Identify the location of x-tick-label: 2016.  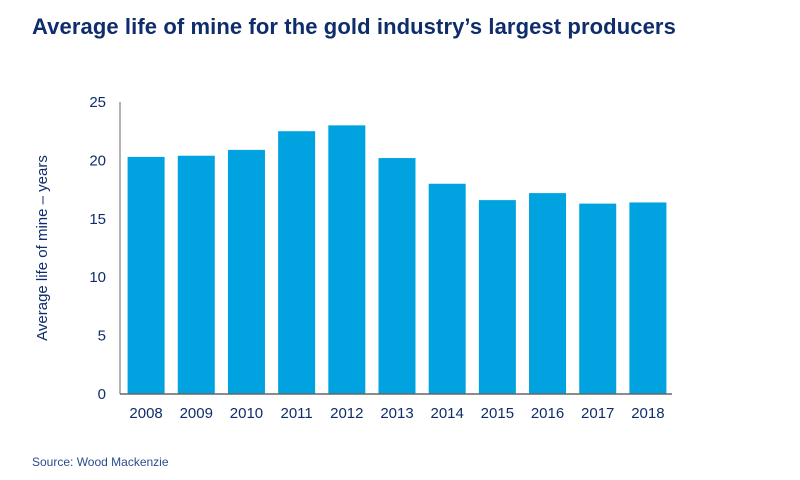
(547, 413).